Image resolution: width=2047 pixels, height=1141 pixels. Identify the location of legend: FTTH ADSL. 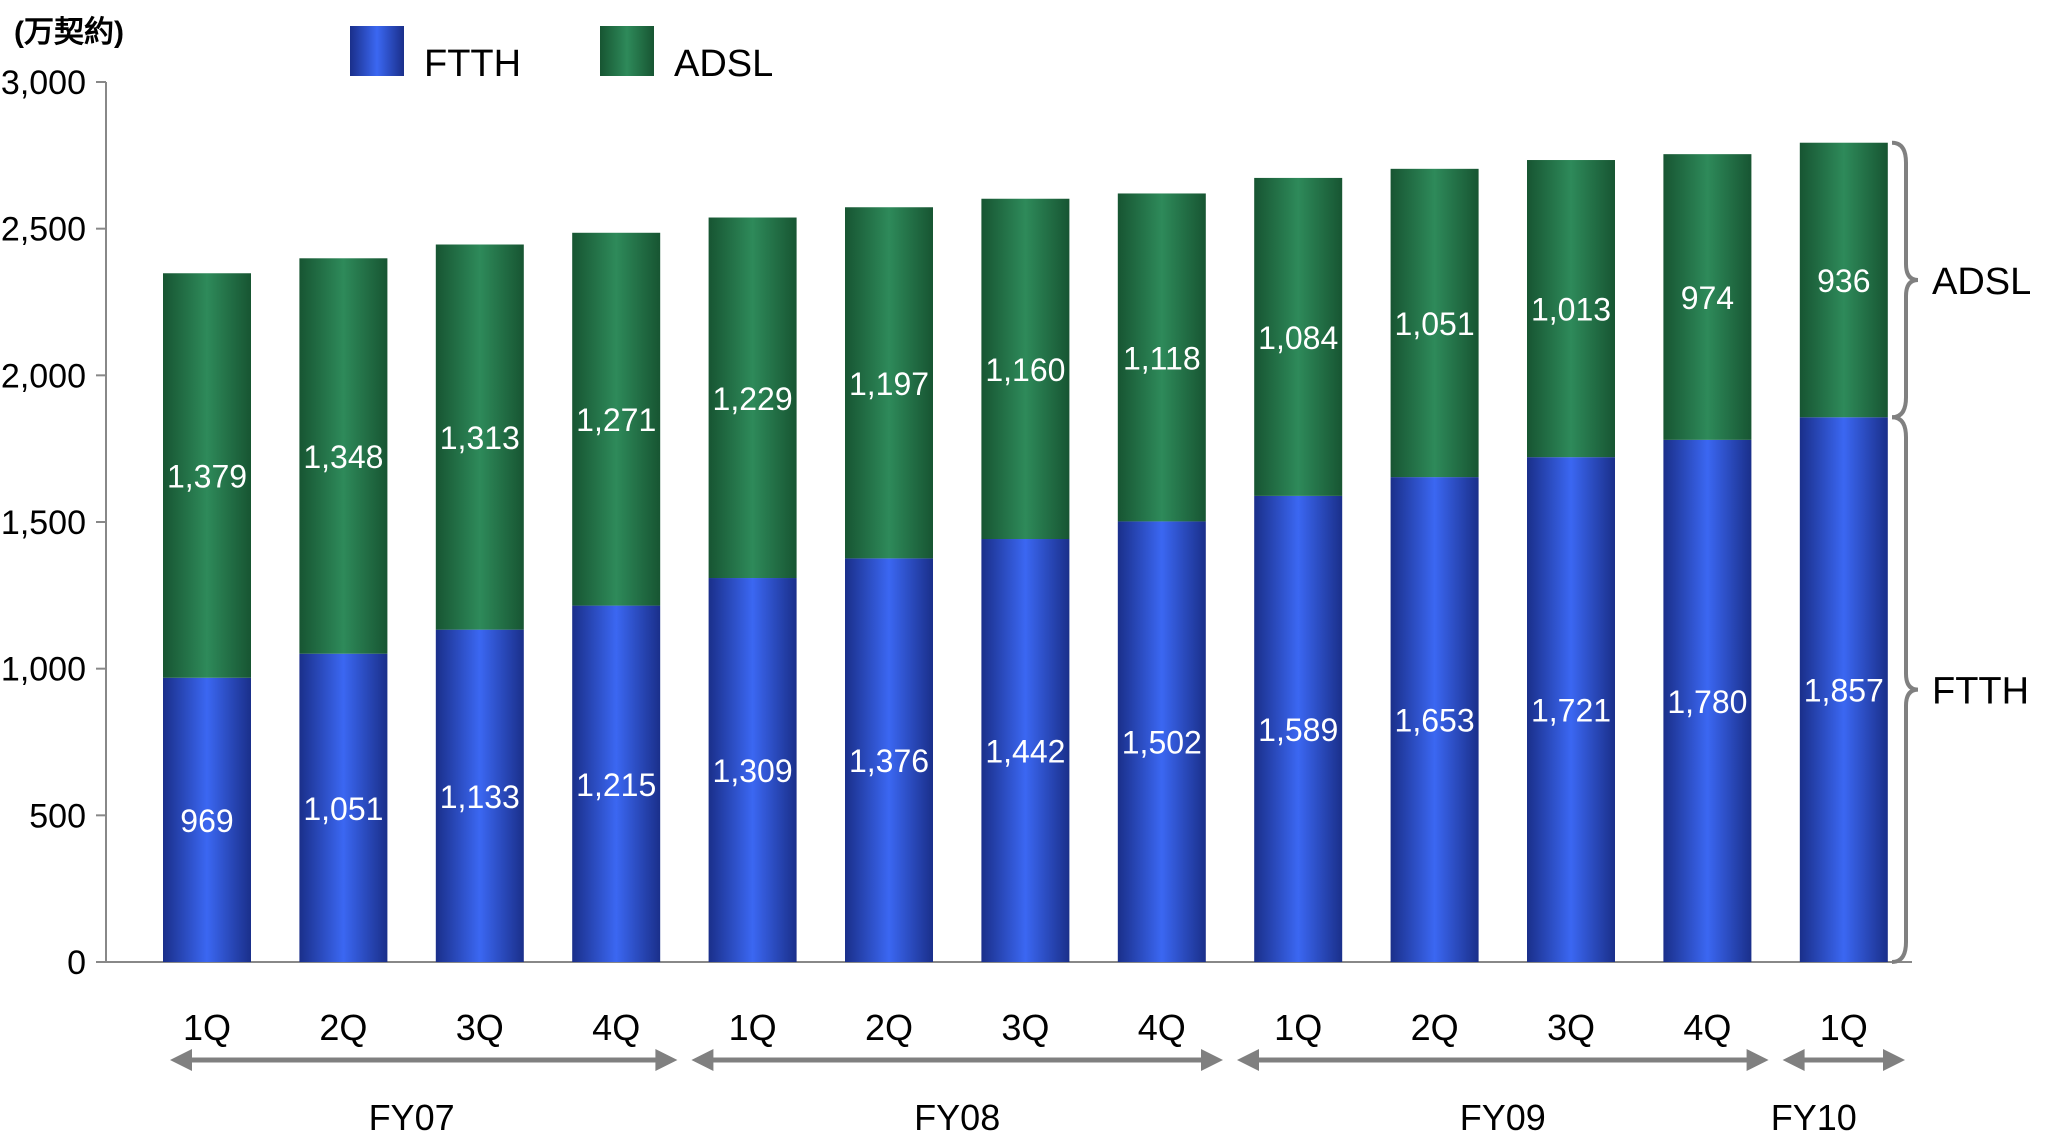
(561, 55).